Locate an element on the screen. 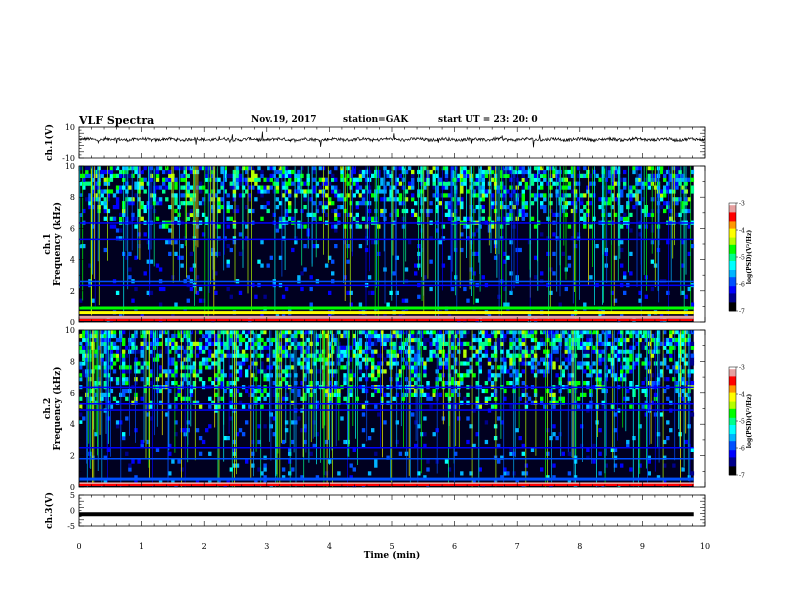 This screenshot has height=612, width=792. station-label: station=GAK is located at coordinates (376, 120).